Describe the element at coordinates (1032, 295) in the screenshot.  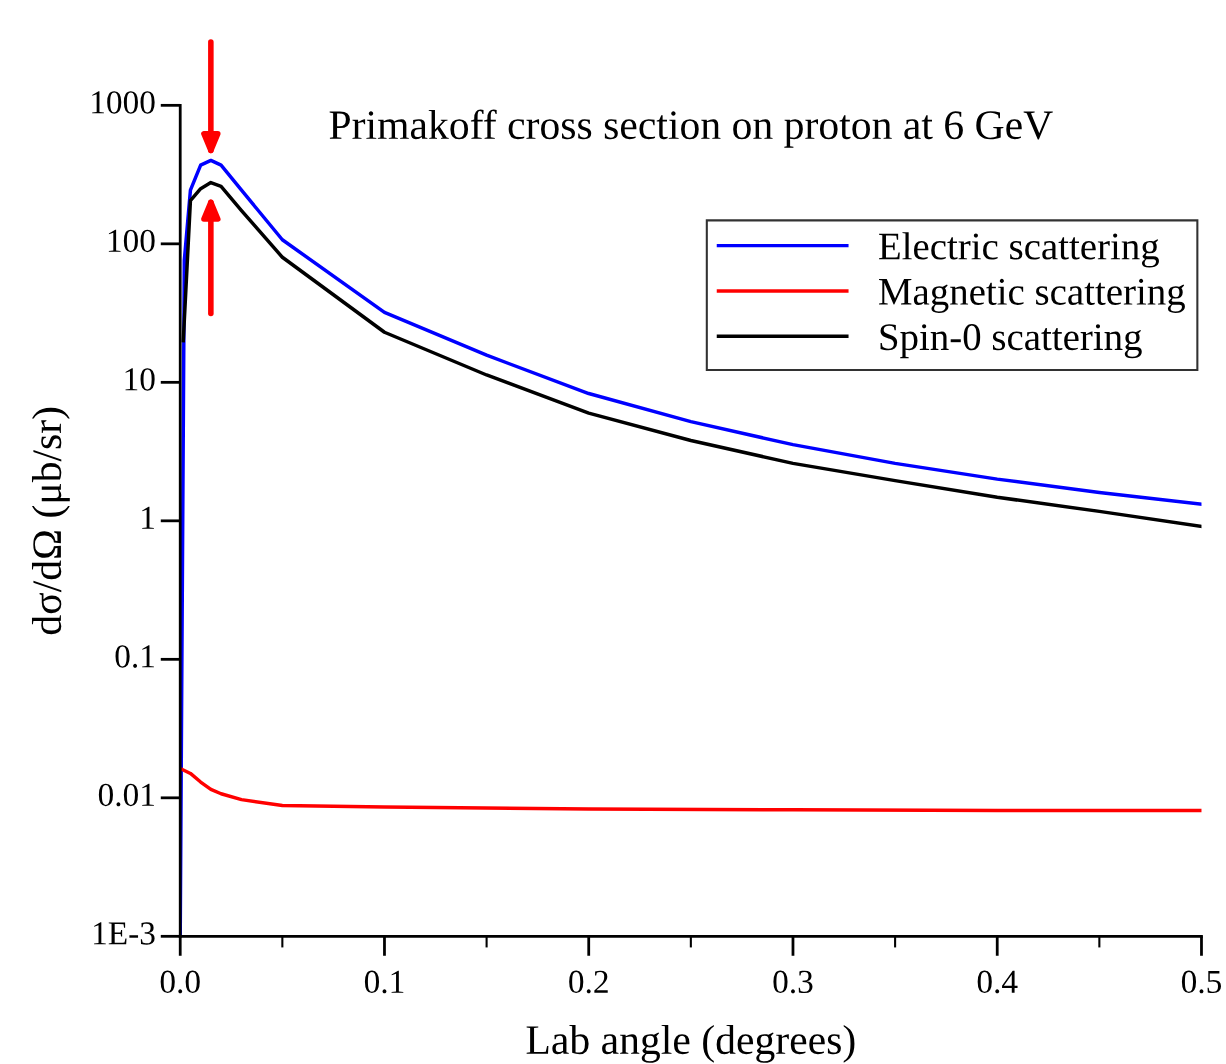
I see `legend-label: Magnetic scattering` at that location.